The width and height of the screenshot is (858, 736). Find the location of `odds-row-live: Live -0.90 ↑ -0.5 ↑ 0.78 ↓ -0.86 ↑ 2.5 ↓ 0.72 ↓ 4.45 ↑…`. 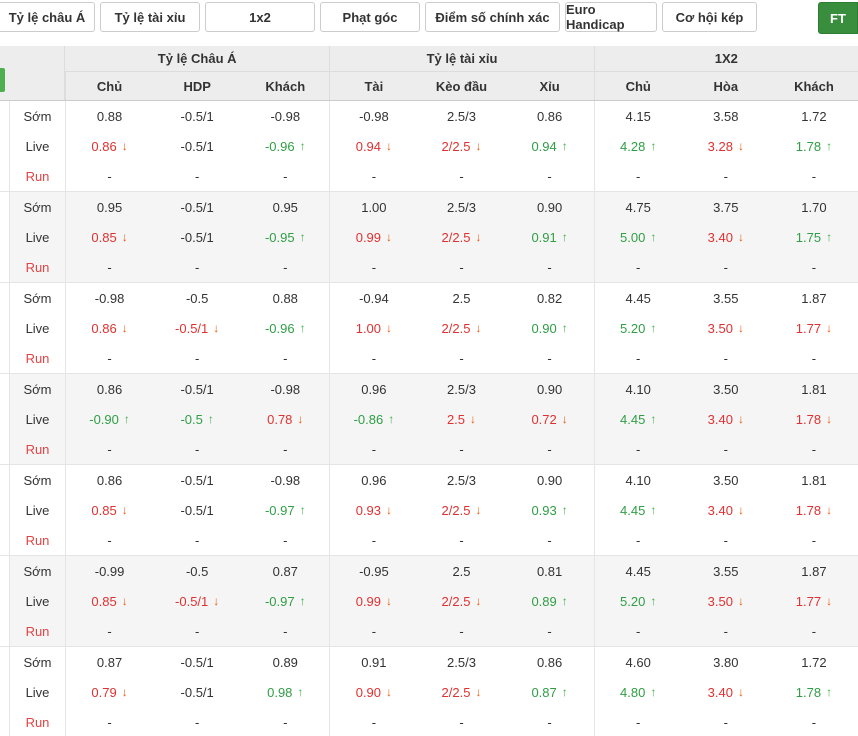

odds-row-live: Live -0.90 ↑ -0.5 ↑ 0.78 ↓ -0.86 ↑ 2.5 ↓ 0.72 ↓ 4.45 ↑… is located at coordinates (429, 419).